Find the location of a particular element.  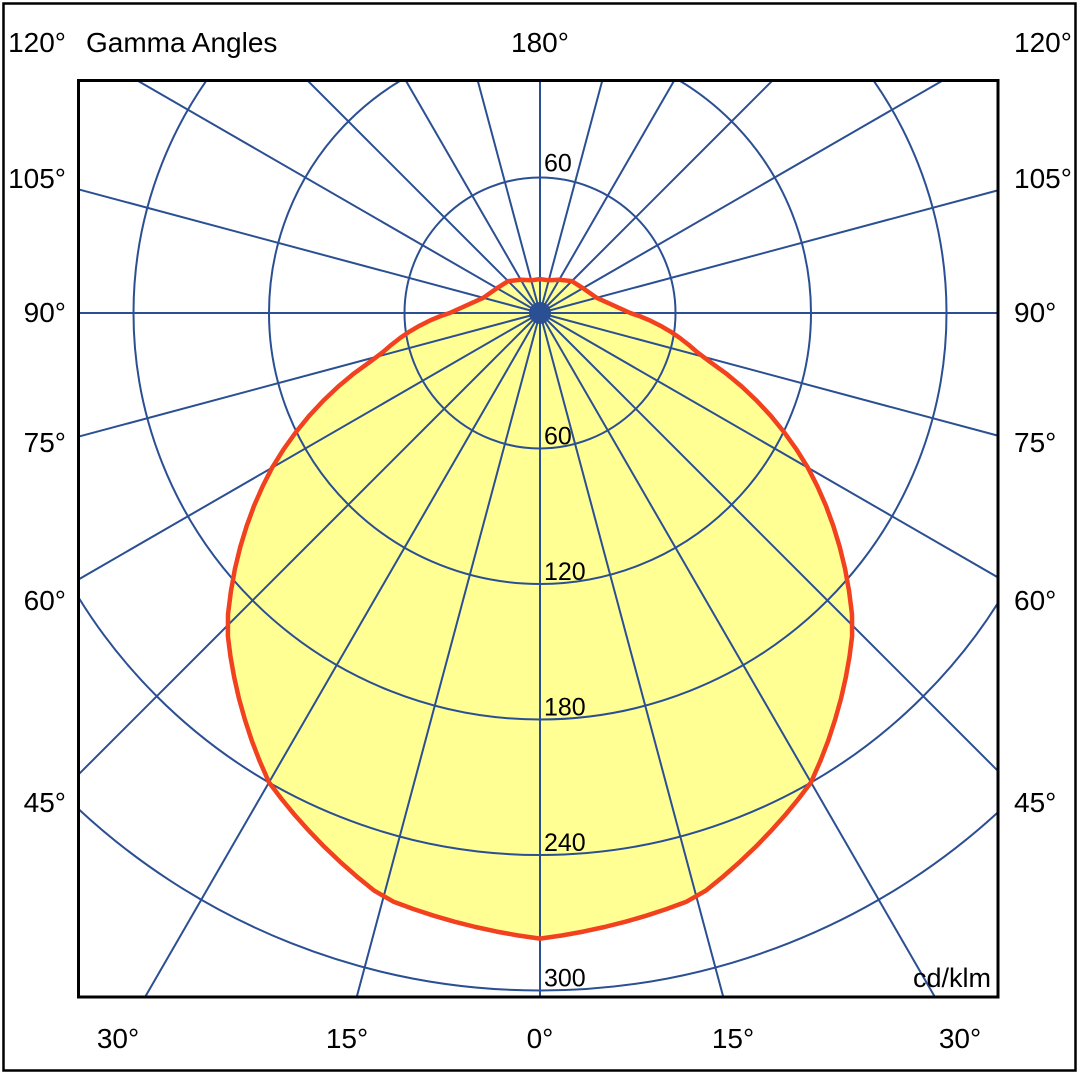

gamma-label-left-90: 90° is located at coordinates (45, 312).